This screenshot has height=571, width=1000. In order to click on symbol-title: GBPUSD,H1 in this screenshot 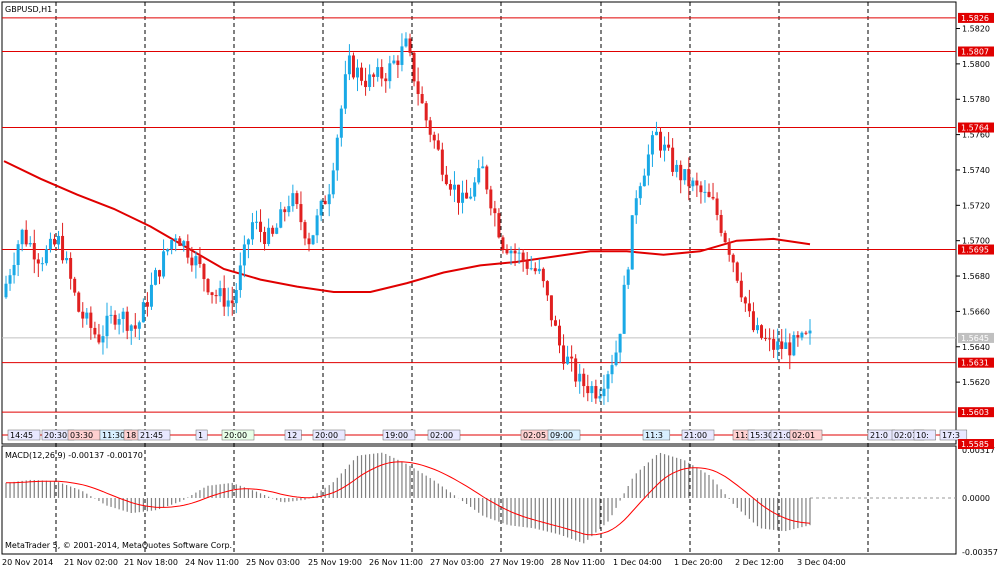, I will do `click(28, 9)`.